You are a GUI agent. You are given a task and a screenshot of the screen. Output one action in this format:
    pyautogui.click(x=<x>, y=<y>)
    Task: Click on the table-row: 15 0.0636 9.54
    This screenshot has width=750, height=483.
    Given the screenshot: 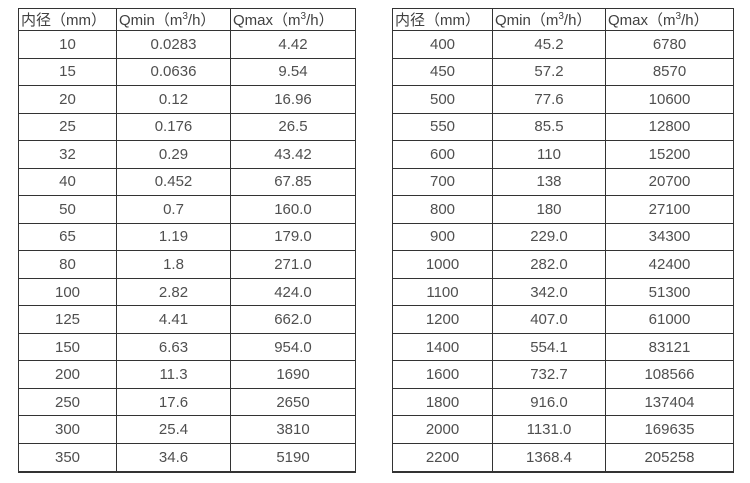 What is the action you would take?
    pyautogui.click(x=187, y=72)
    